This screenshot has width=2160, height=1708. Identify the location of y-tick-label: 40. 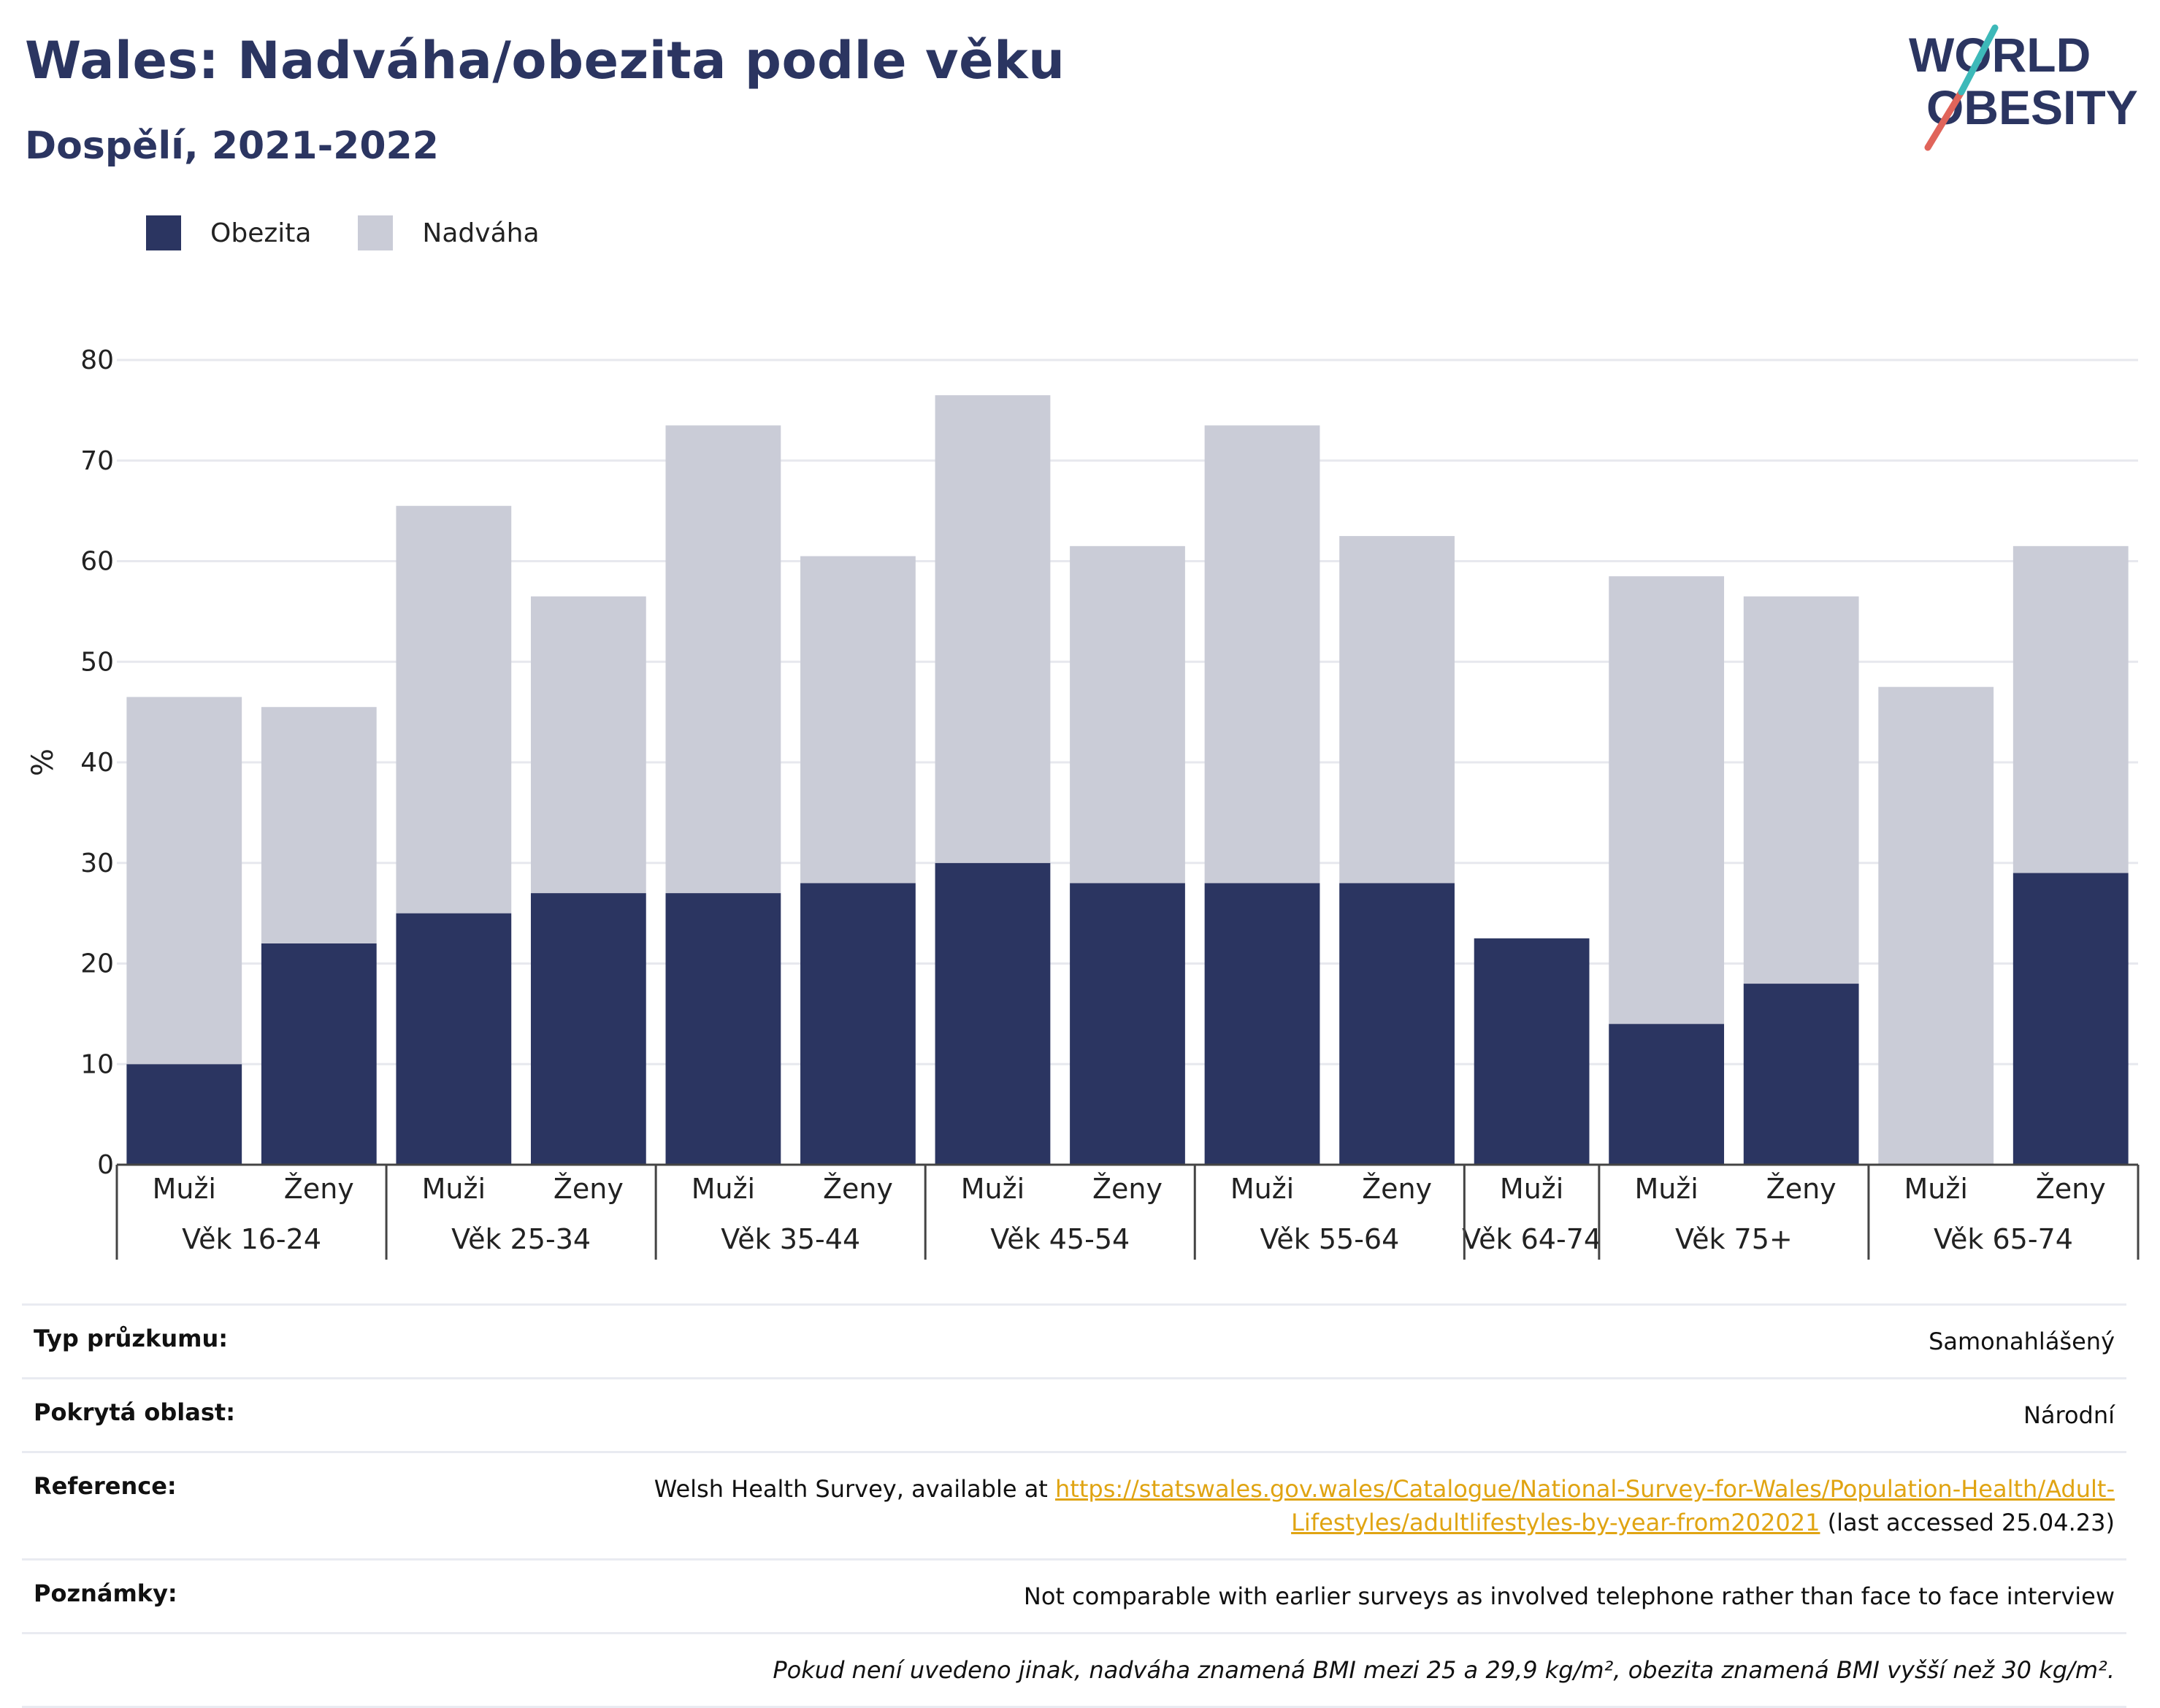
(97, 763).